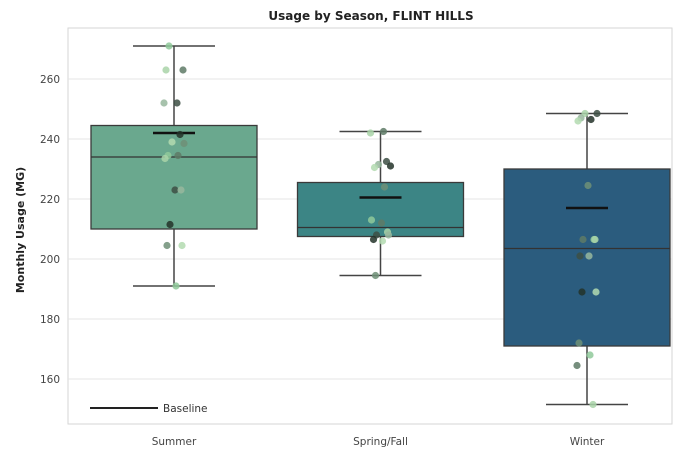  I want to click on y-tick-label-180: 180, so click(50, 320).